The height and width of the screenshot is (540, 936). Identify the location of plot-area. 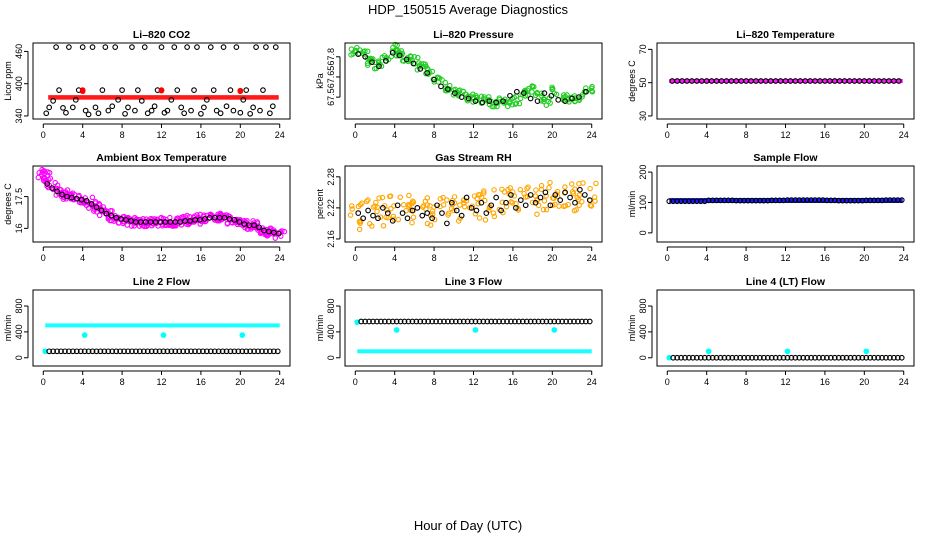
(785, 354).